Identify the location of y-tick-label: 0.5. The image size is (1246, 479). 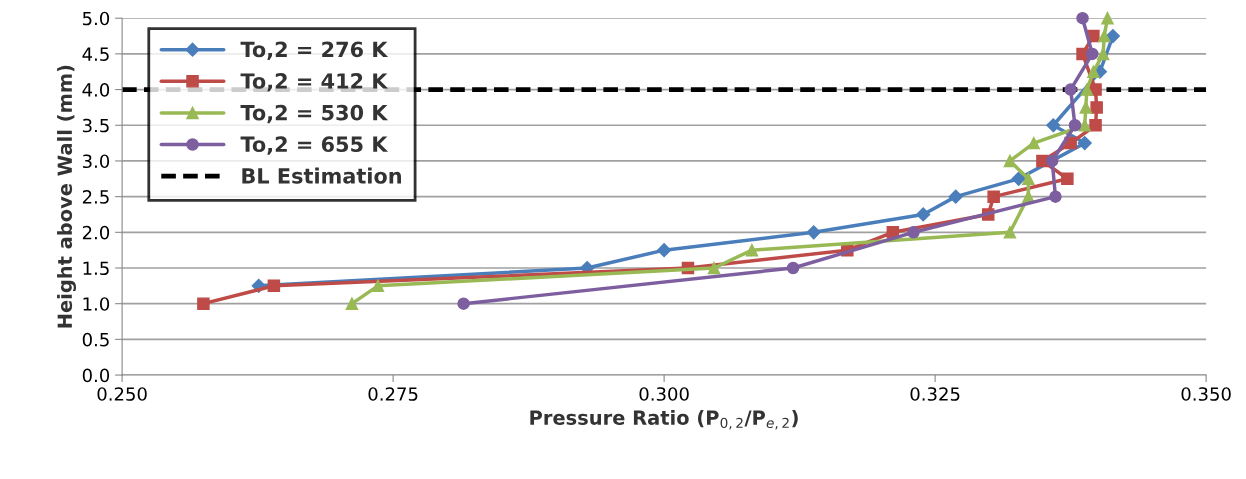
(95, 339).